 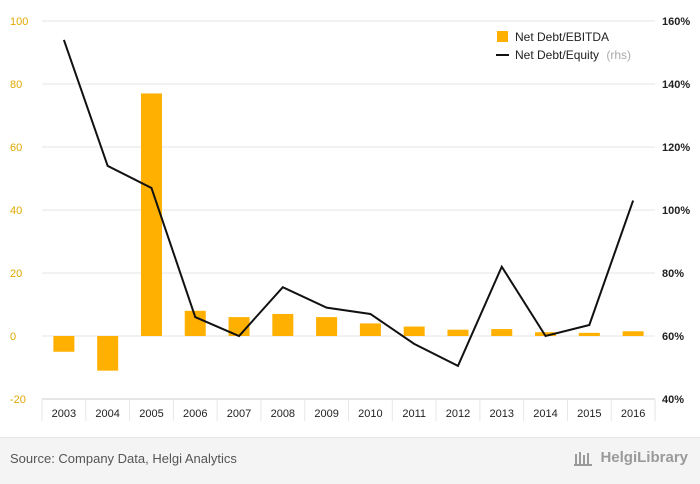 I want to click on y-right-tick-label: 120%, so click(x=676, y=148).